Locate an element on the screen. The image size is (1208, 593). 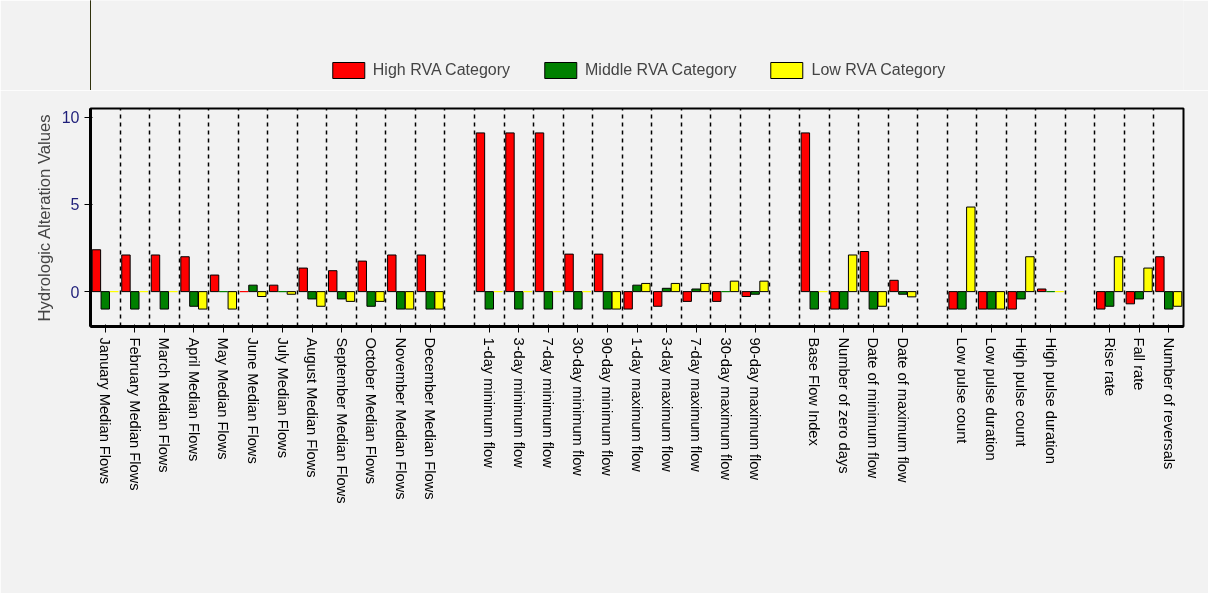
legend-label: High RVA Category is located at coordinates (441, 70).